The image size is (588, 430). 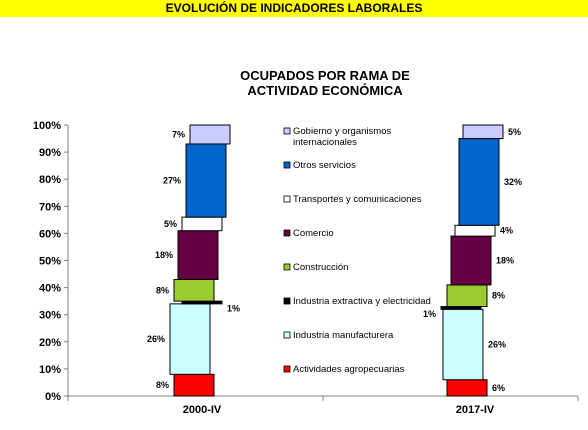 I want to click on chart-title-line-1: OCUPADOS POR RAMA DE, so click(x=325, y=75).